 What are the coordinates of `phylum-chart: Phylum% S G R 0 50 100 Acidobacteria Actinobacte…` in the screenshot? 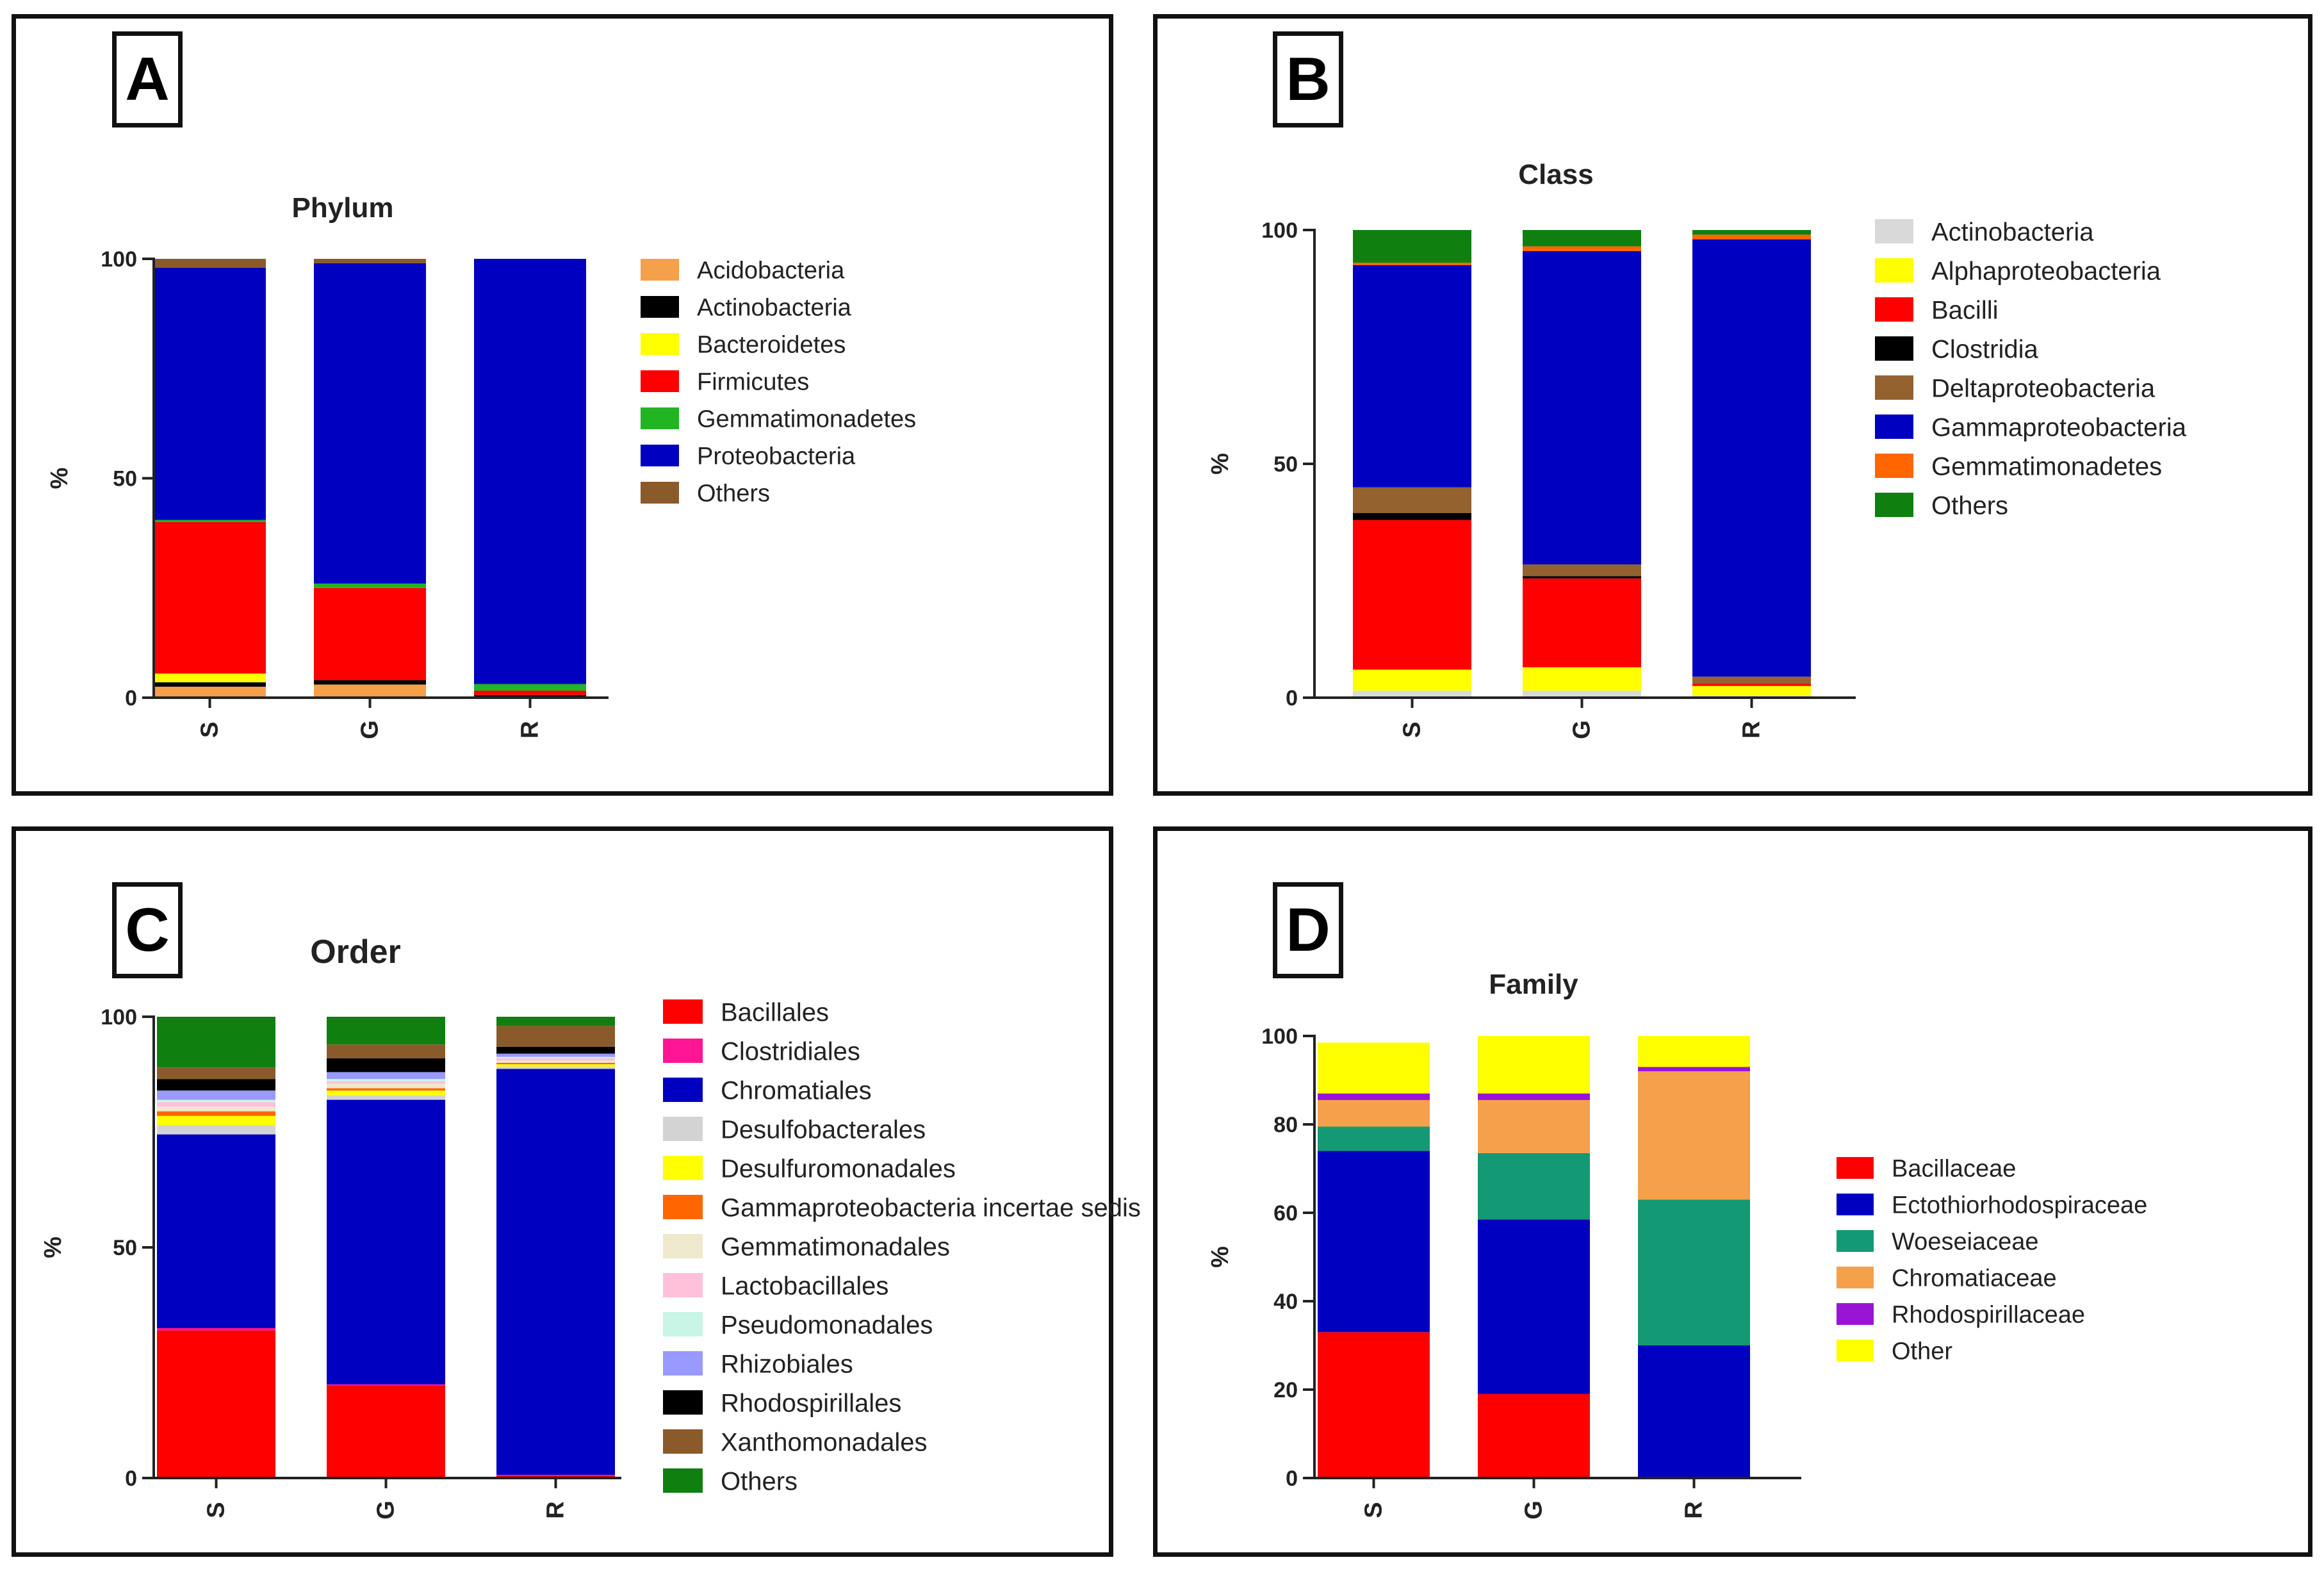 It's located at (481, 465).